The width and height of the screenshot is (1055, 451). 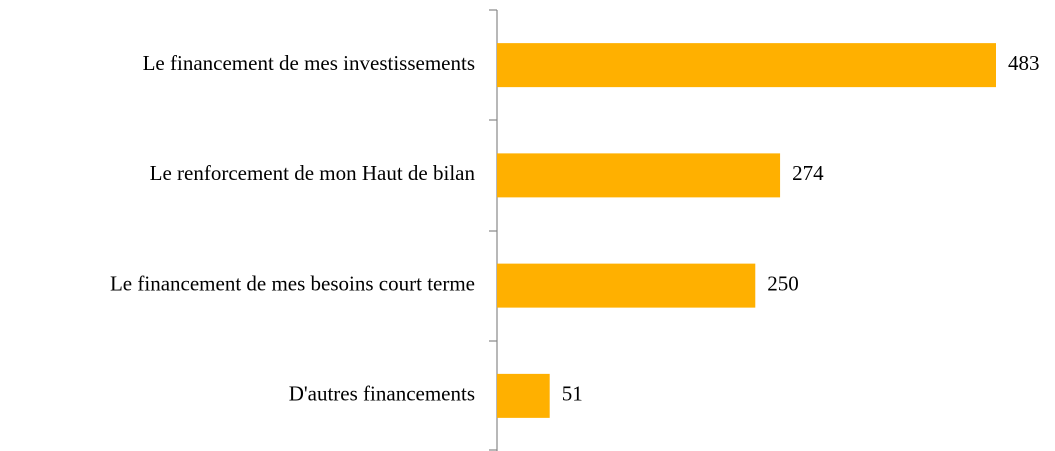 What do you see at coordinates (572, 394) in the screenshot?
I see `value-label: 51` at bounding box center [572, 394].